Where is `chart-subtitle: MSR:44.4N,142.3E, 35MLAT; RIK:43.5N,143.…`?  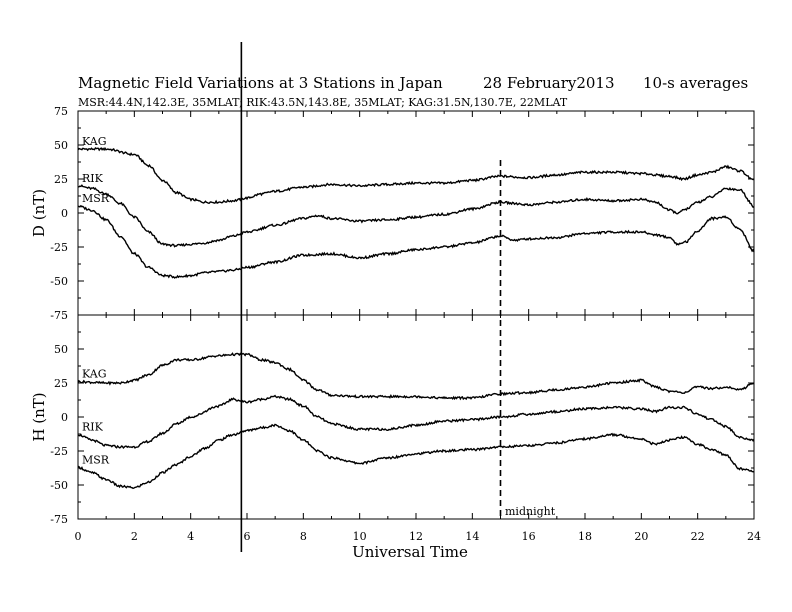
chart-subtitle: MSR:44.4N,142.3E, 35MLAT; RIK:43.5N,143.… is located at coordinates (323, 102).